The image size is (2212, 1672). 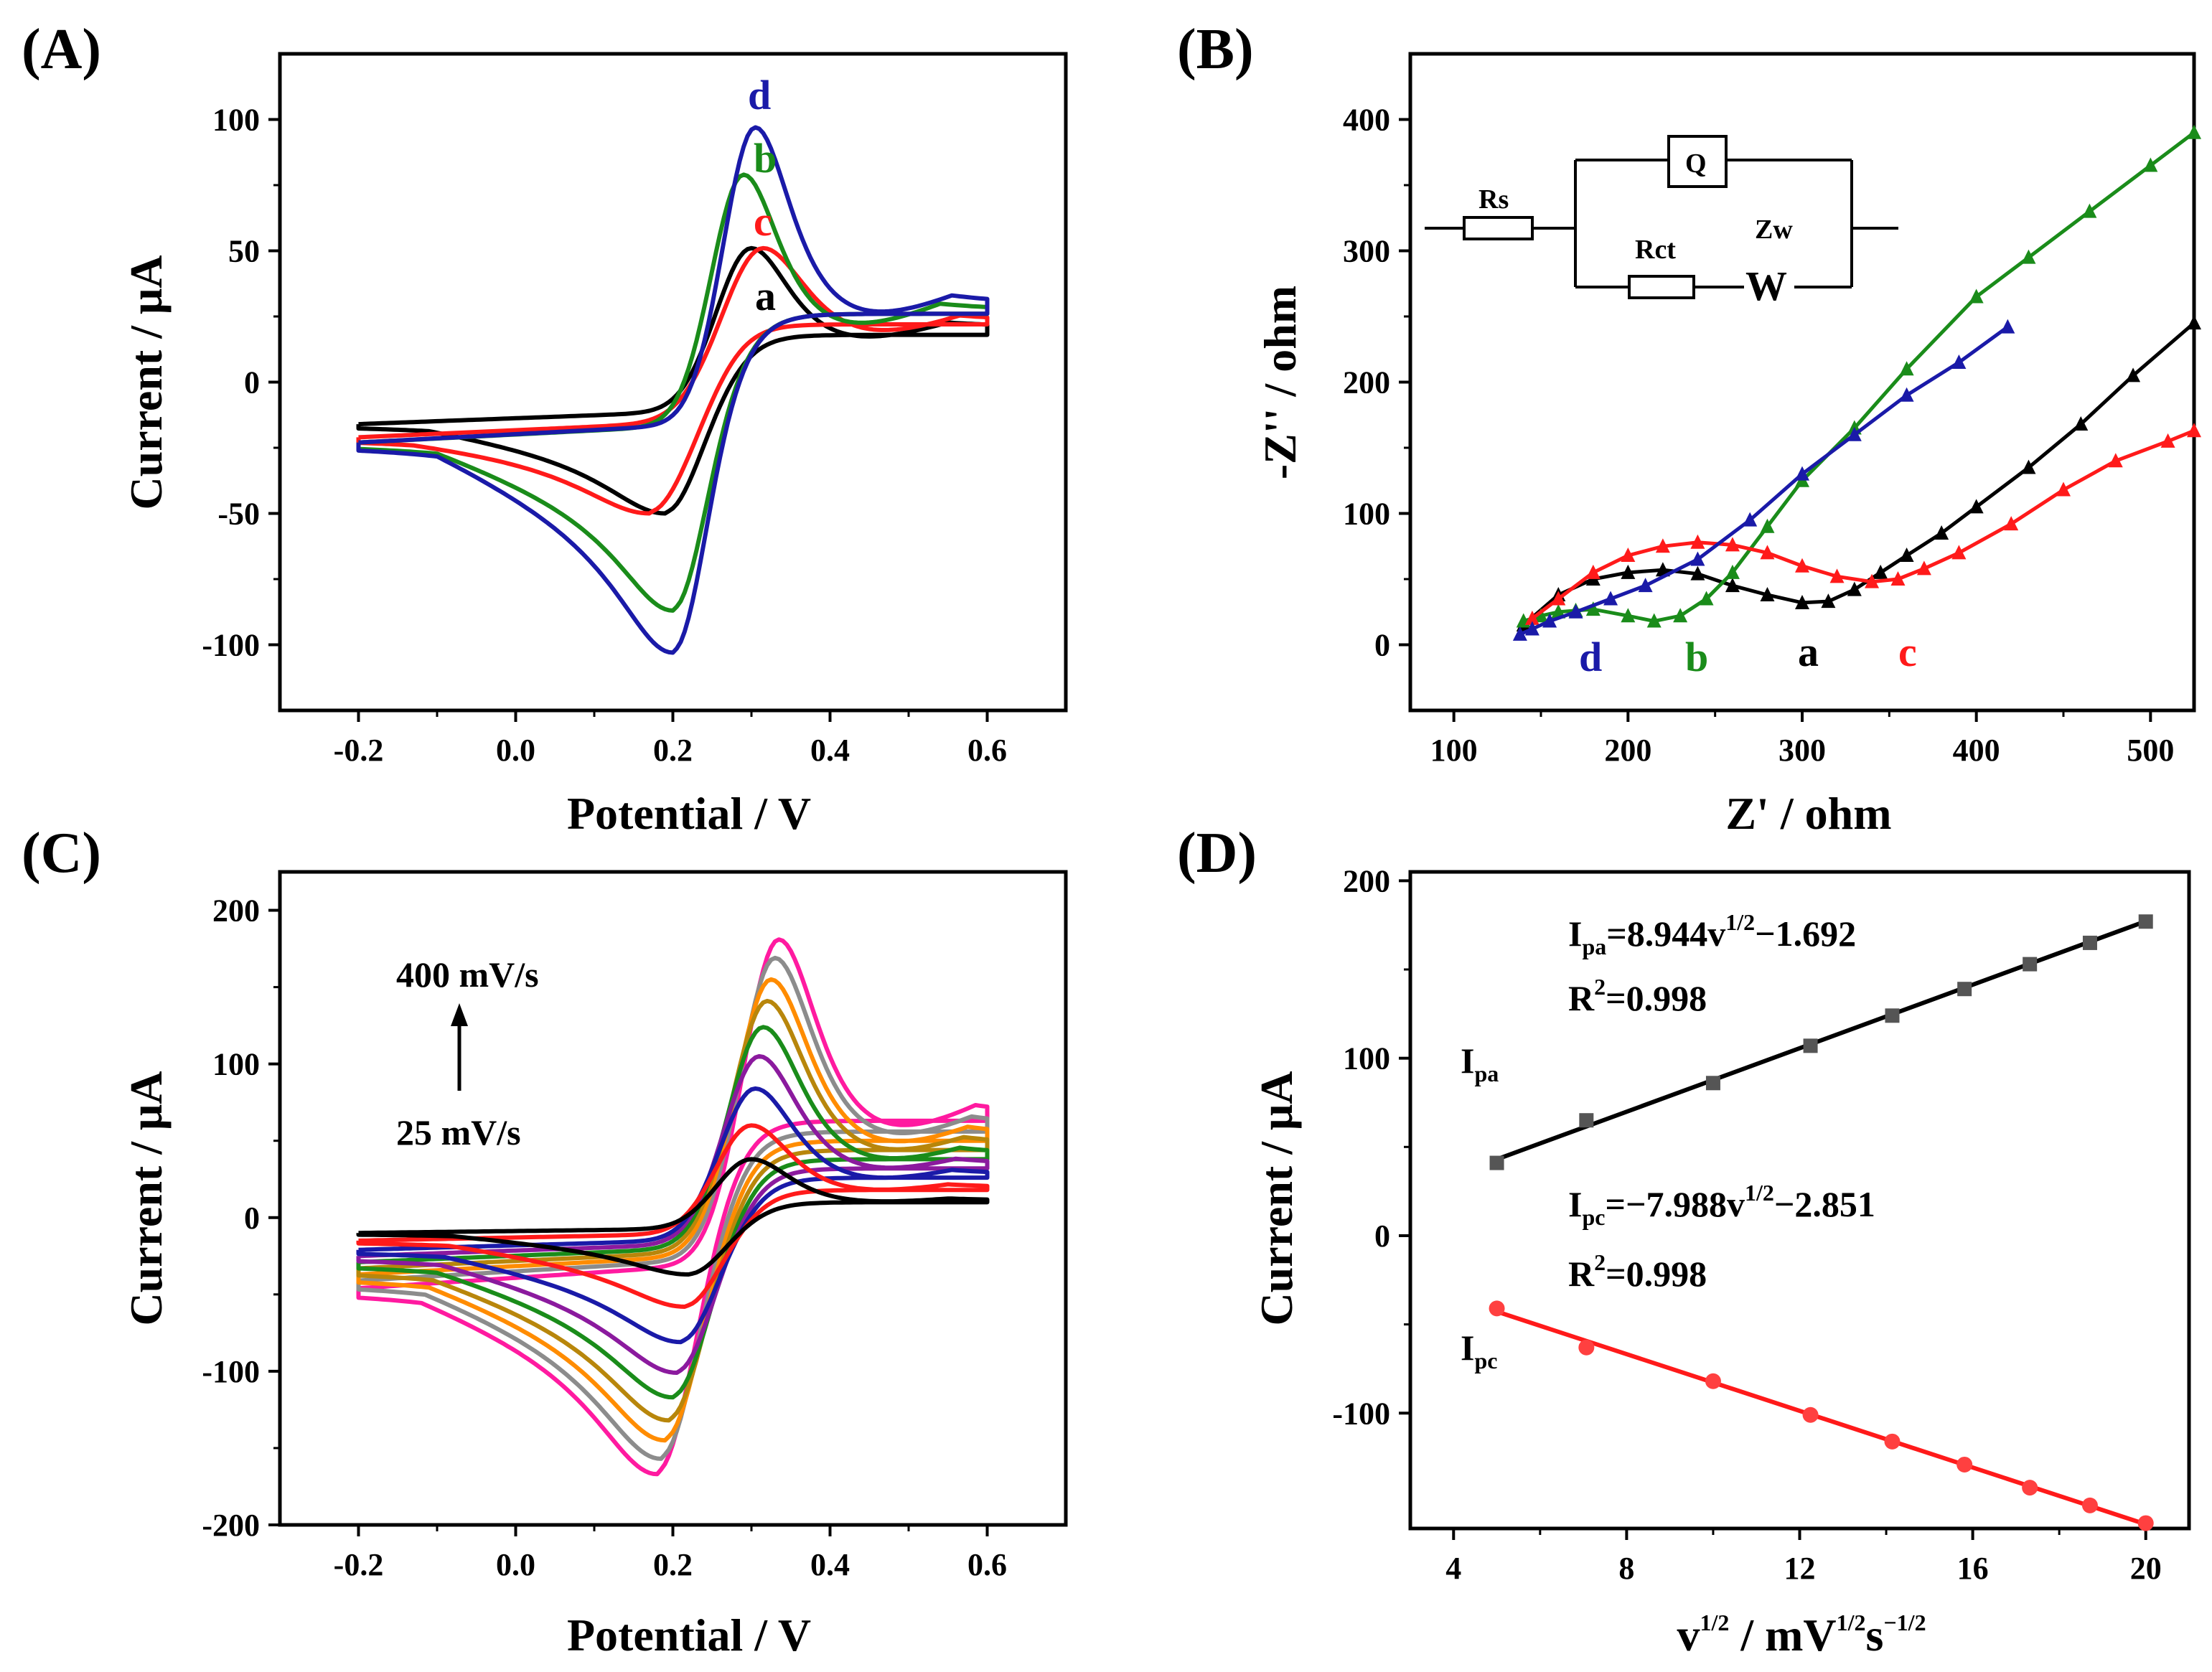 What do you see at coordinates (1858, 377) in the screenshot?
I see `nyquist-curve-b` at bounding box center [1858, 377].